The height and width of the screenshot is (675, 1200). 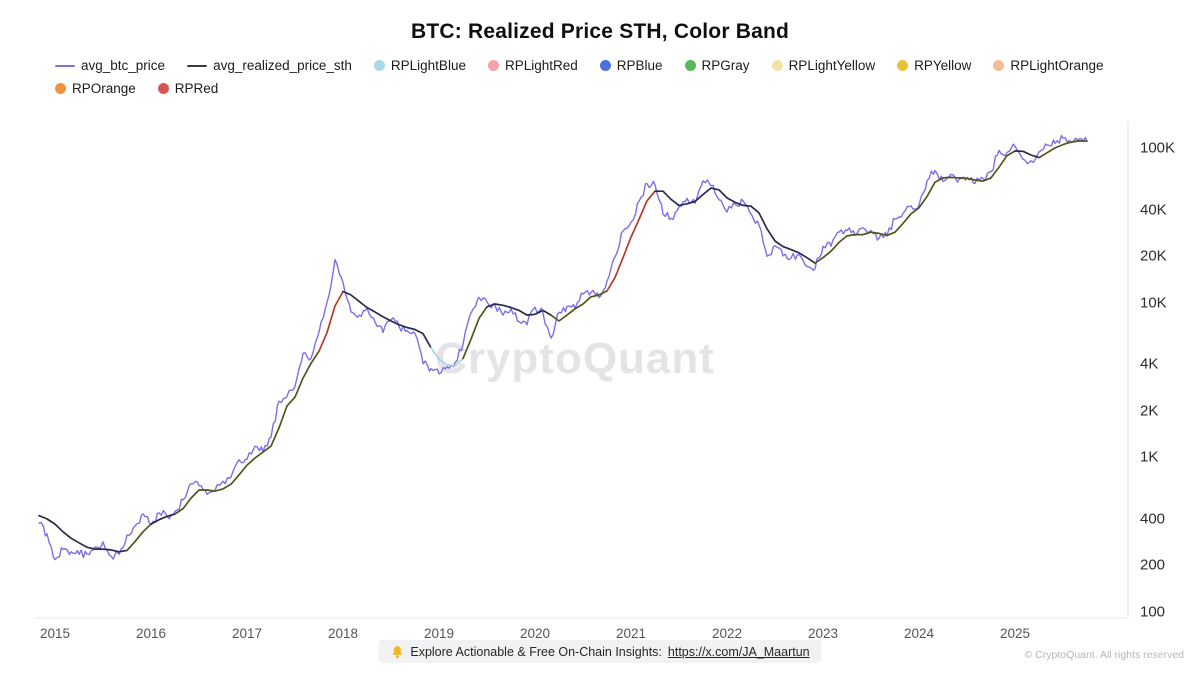 I want to click on legend-item-rpblue: RPBlue, so click(x=631, y=65).